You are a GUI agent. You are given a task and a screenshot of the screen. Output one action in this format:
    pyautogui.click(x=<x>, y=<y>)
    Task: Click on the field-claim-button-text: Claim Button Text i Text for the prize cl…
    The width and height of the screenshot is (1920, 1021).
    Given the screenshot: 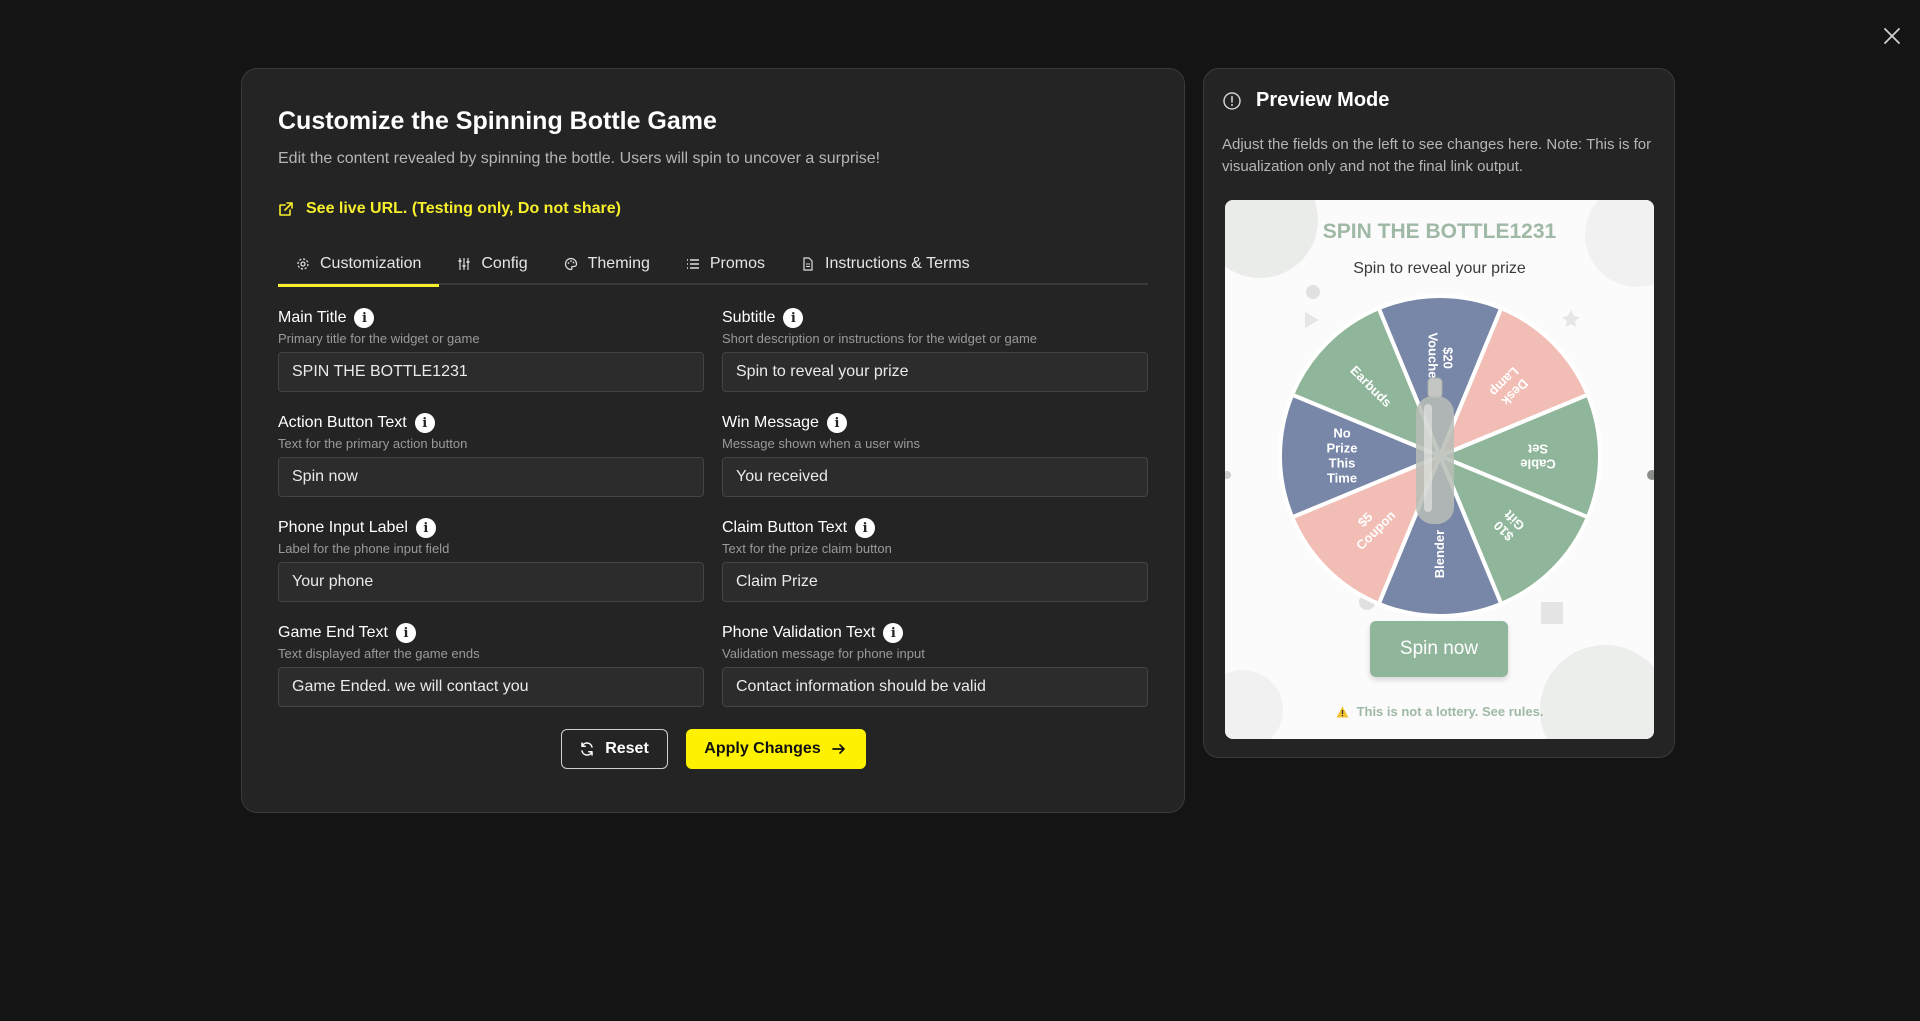 What is the action you would take?
    pyautogui.click(x=935, y=559)
    